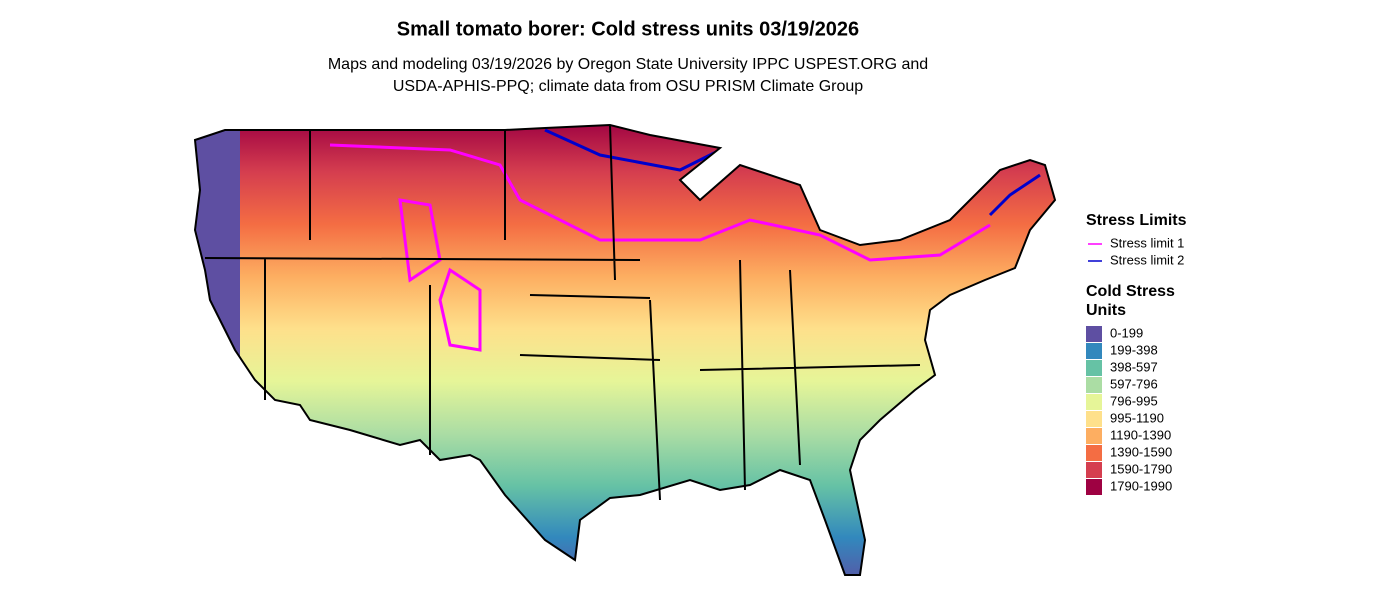 Image resolution: width=1400 pixels, height=594 pixels. Describe the element at coordinates (1126, 332) in the screenshot. I see `legend-label: 0-199` at that location.